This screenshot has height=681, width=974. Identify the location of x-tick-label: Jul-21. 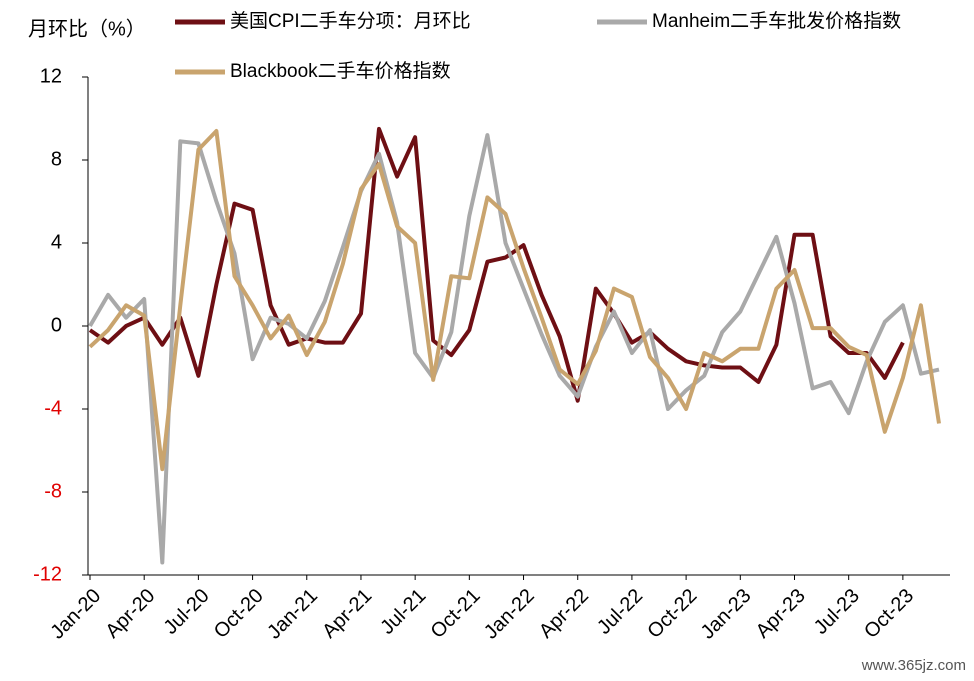
(403, 612).